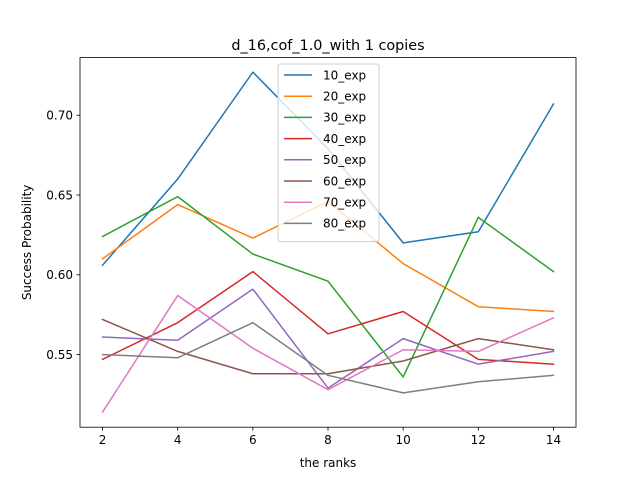  What do you see at coordinates (59, 195) in the screenshot?
I see `y-tick-label: 0.65` at bounding box center [59, 195].